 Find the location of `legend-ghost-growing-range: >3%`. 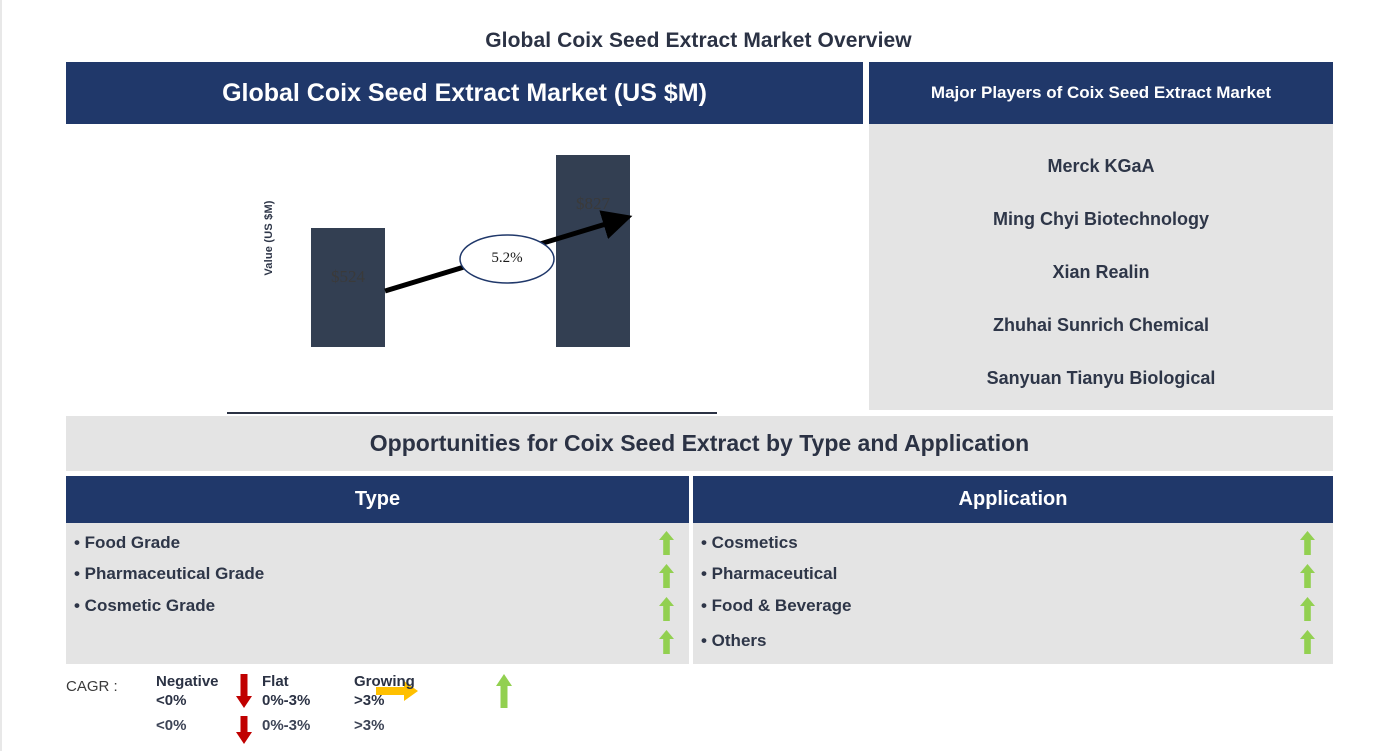

legend-ghost-growing-range: >3% is located at coordinates (369, 725).